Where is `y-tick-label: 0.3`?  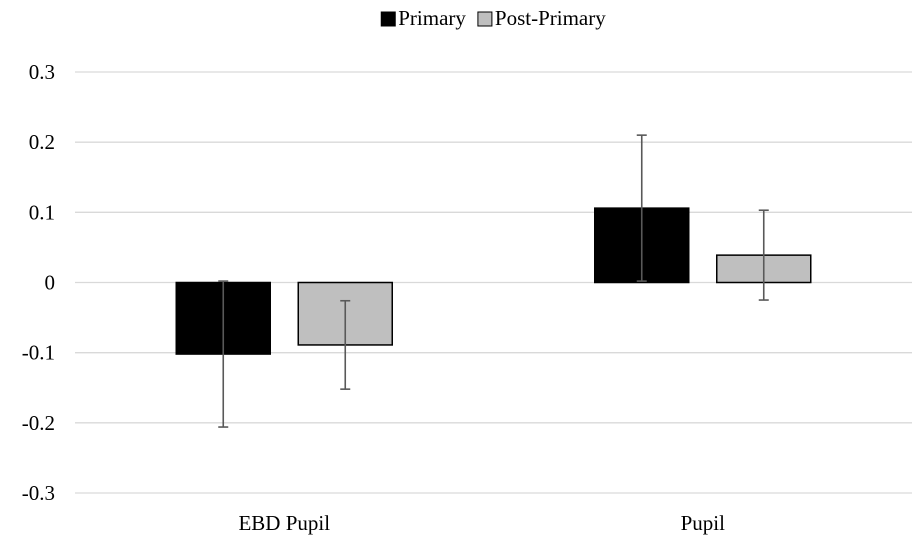 y-tick-label: 0.3 is located at coordinates (42, 72).